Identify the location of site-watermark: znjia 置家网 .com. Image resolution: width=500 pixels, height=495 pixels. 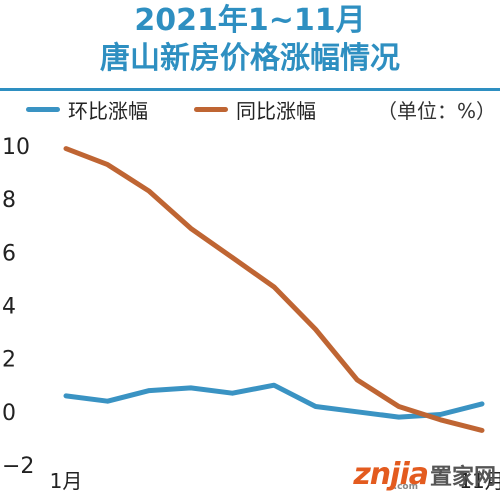
(424, 474).